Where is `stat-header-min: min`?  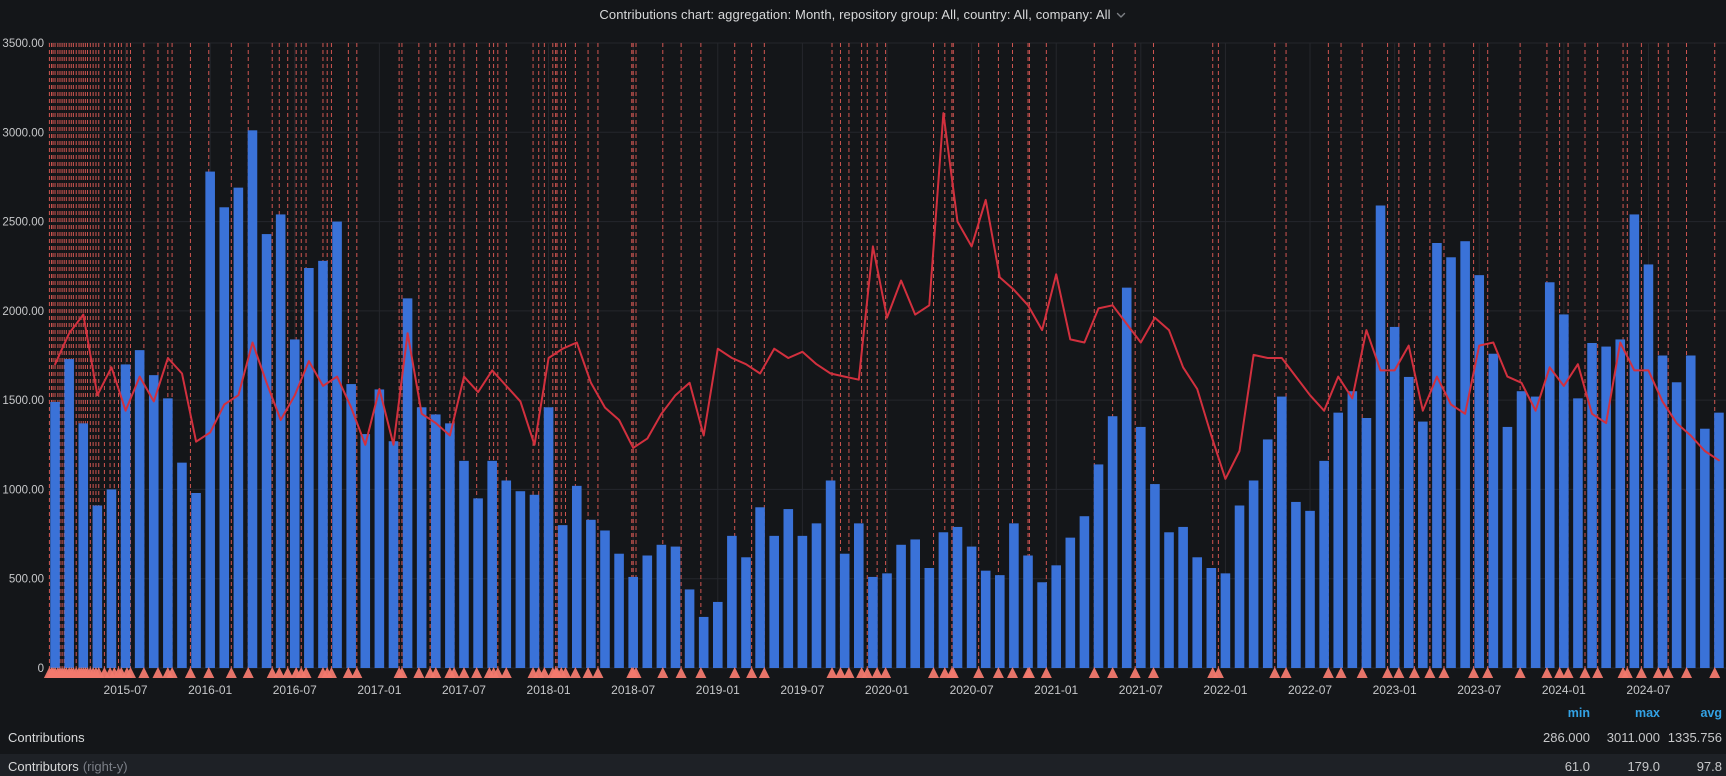
stat-header-min: min is located at coordinates (1578, 713).